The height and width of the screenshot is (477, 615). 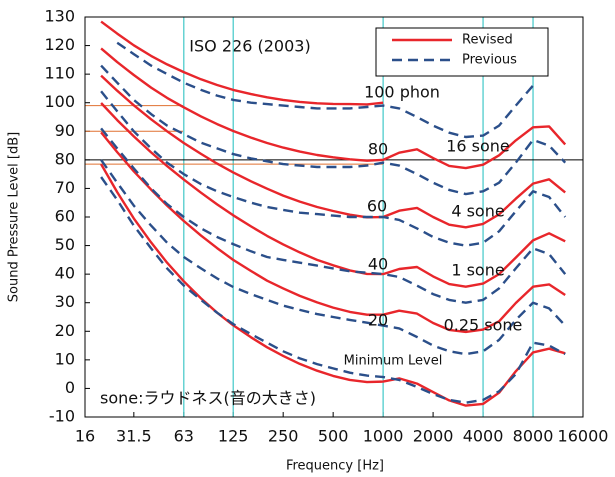 What do you see at coordinates (14, 217) in the screenshot?
I see `y-axis-label: Sound Pressure Level [dB]` at bounding box center [14, 217].